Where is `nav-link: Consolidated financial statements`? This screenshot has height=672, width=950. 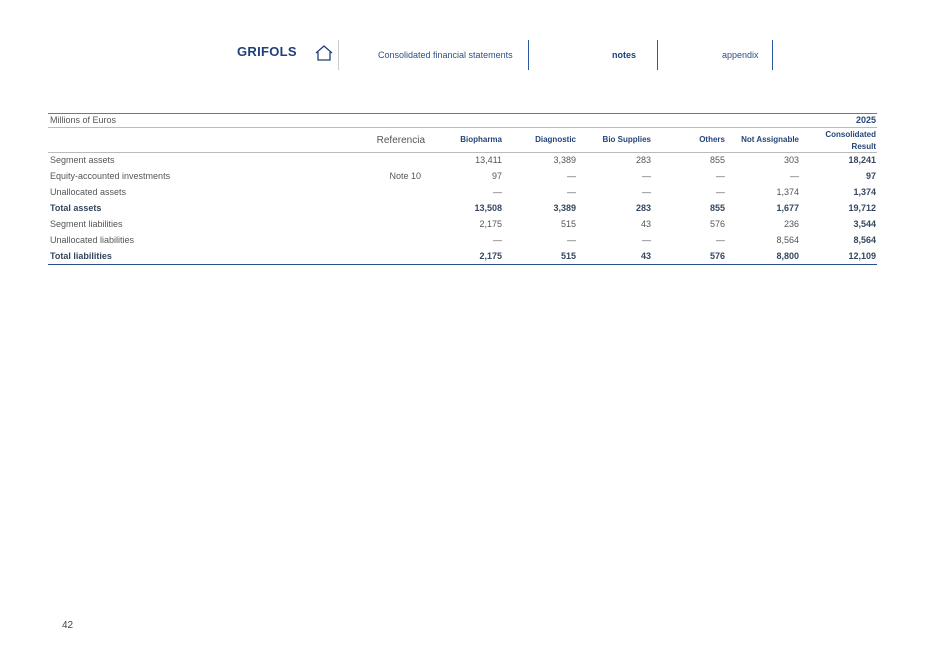
nav-link: Consolidated financial statements is located at coordinates (445, 55).